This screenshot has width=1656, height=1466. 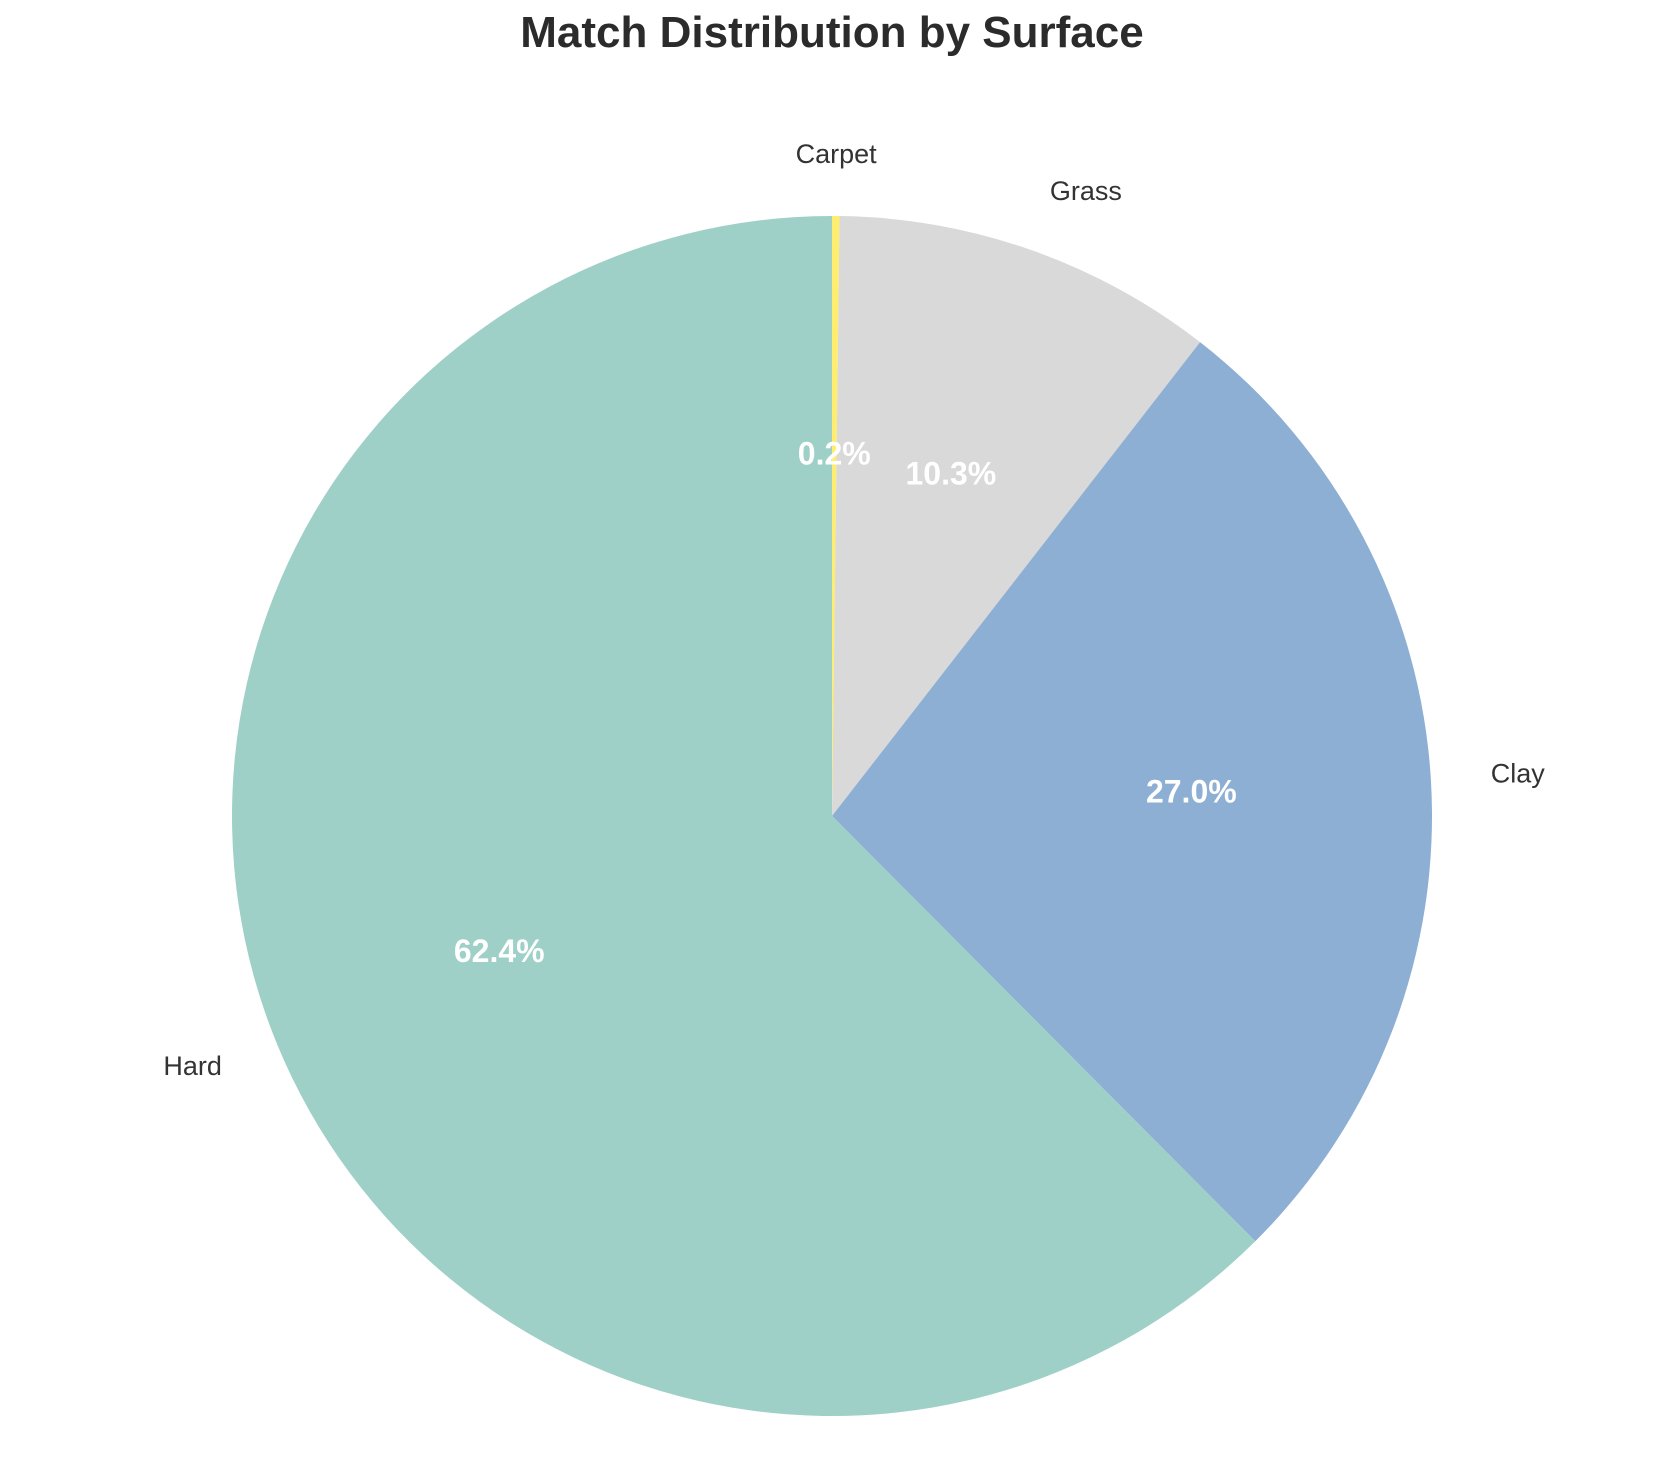 What do you see at coordinates (1086, 191) in the screenshot?
I see `slice-label-grass: Grass` at bounding box center [1086, 191].